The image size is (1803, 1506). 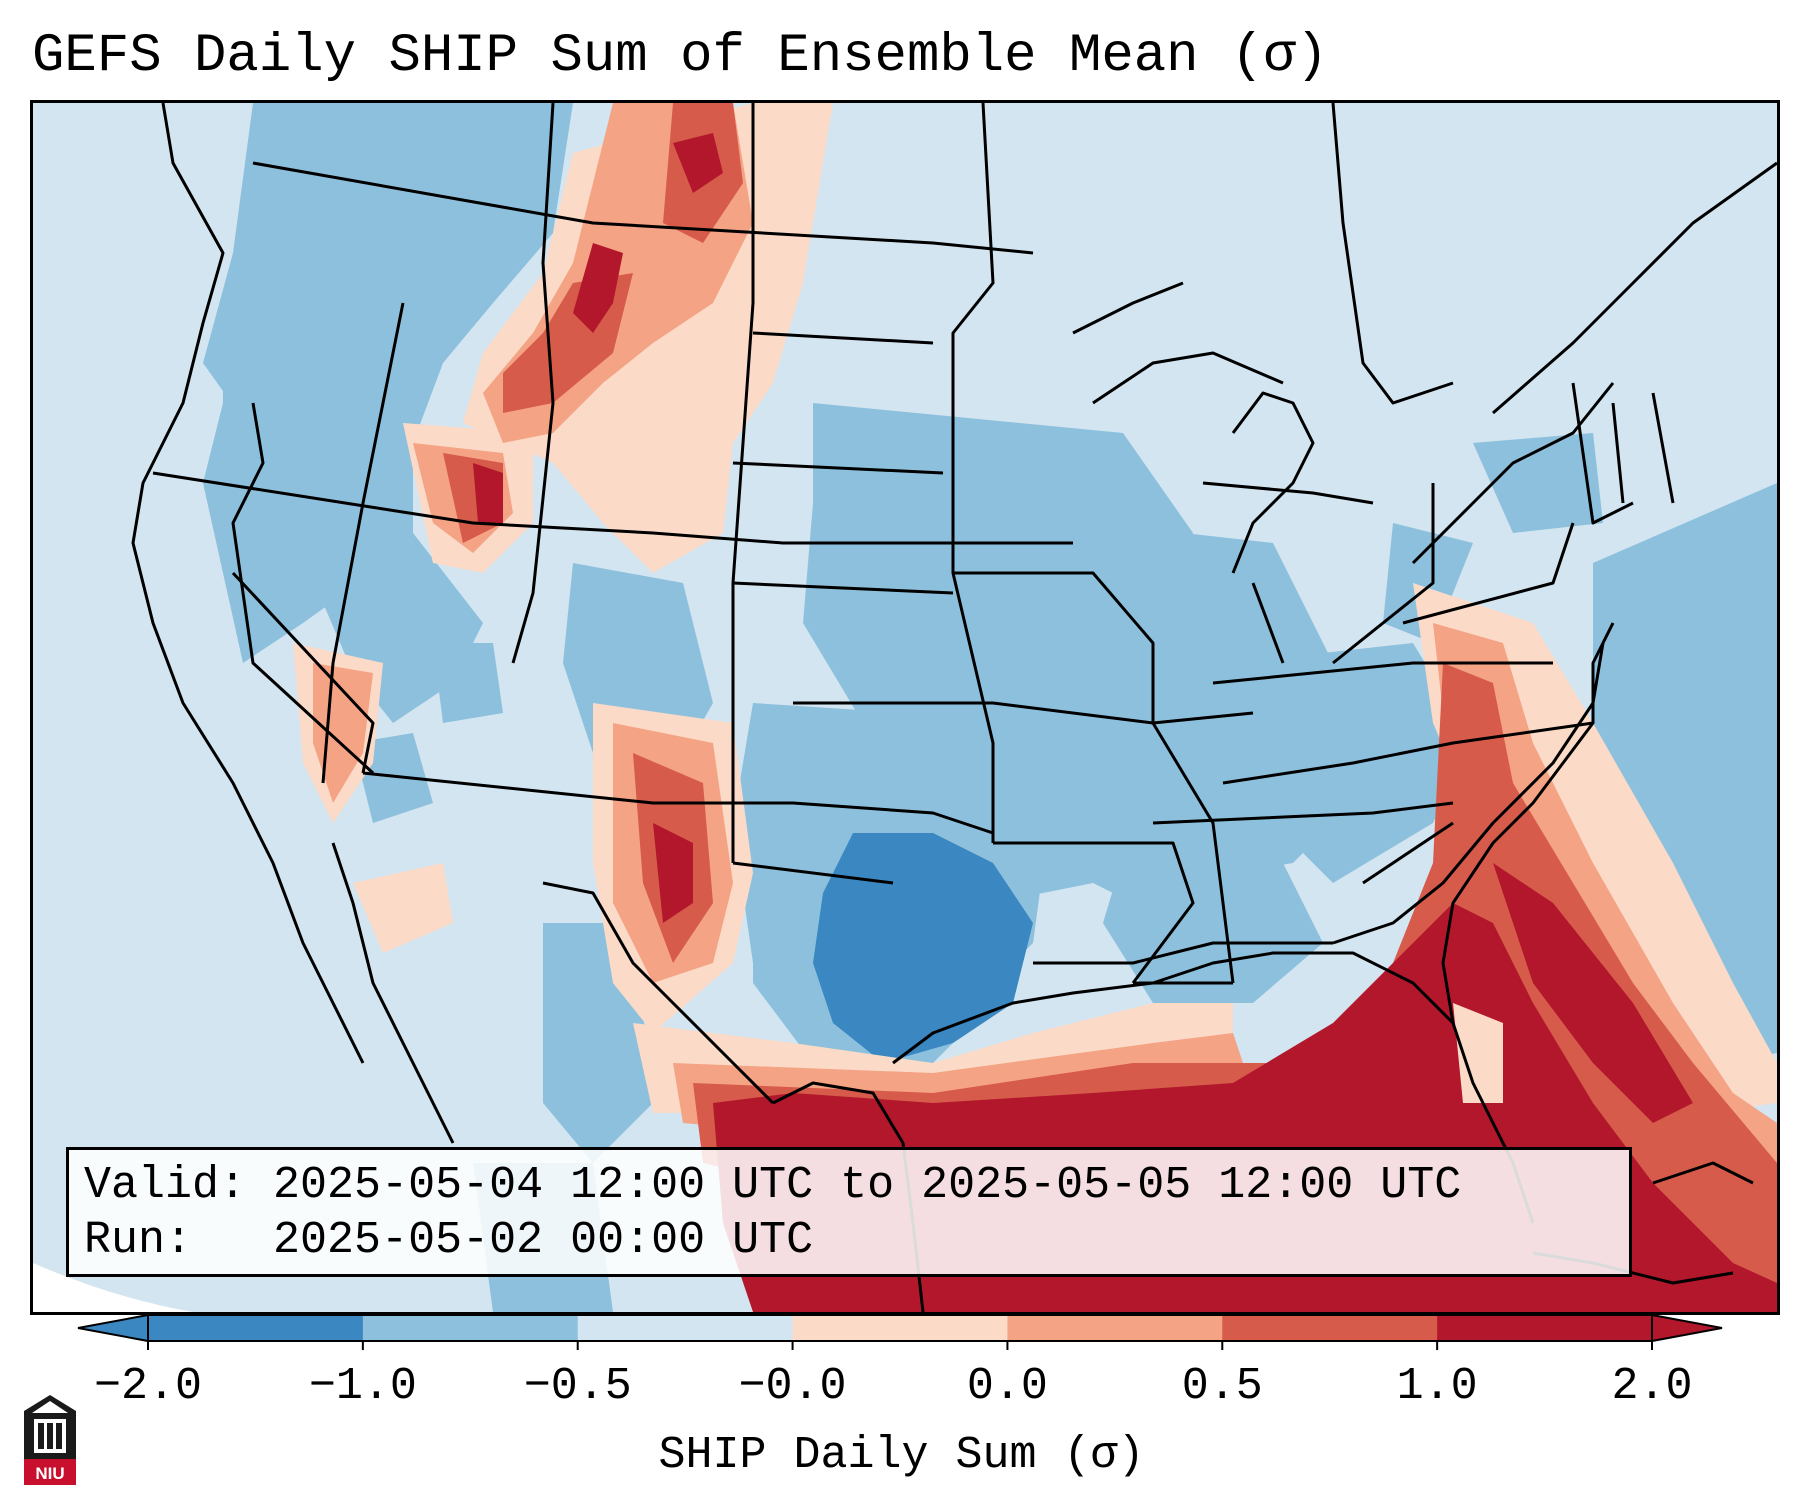 What do you see at coordinates (680, 56) in the screenshot?
I see `page-title: GEFS Daily SHIP Sum of Ensemble Mean (σ)` at bounding box center [680, 56].